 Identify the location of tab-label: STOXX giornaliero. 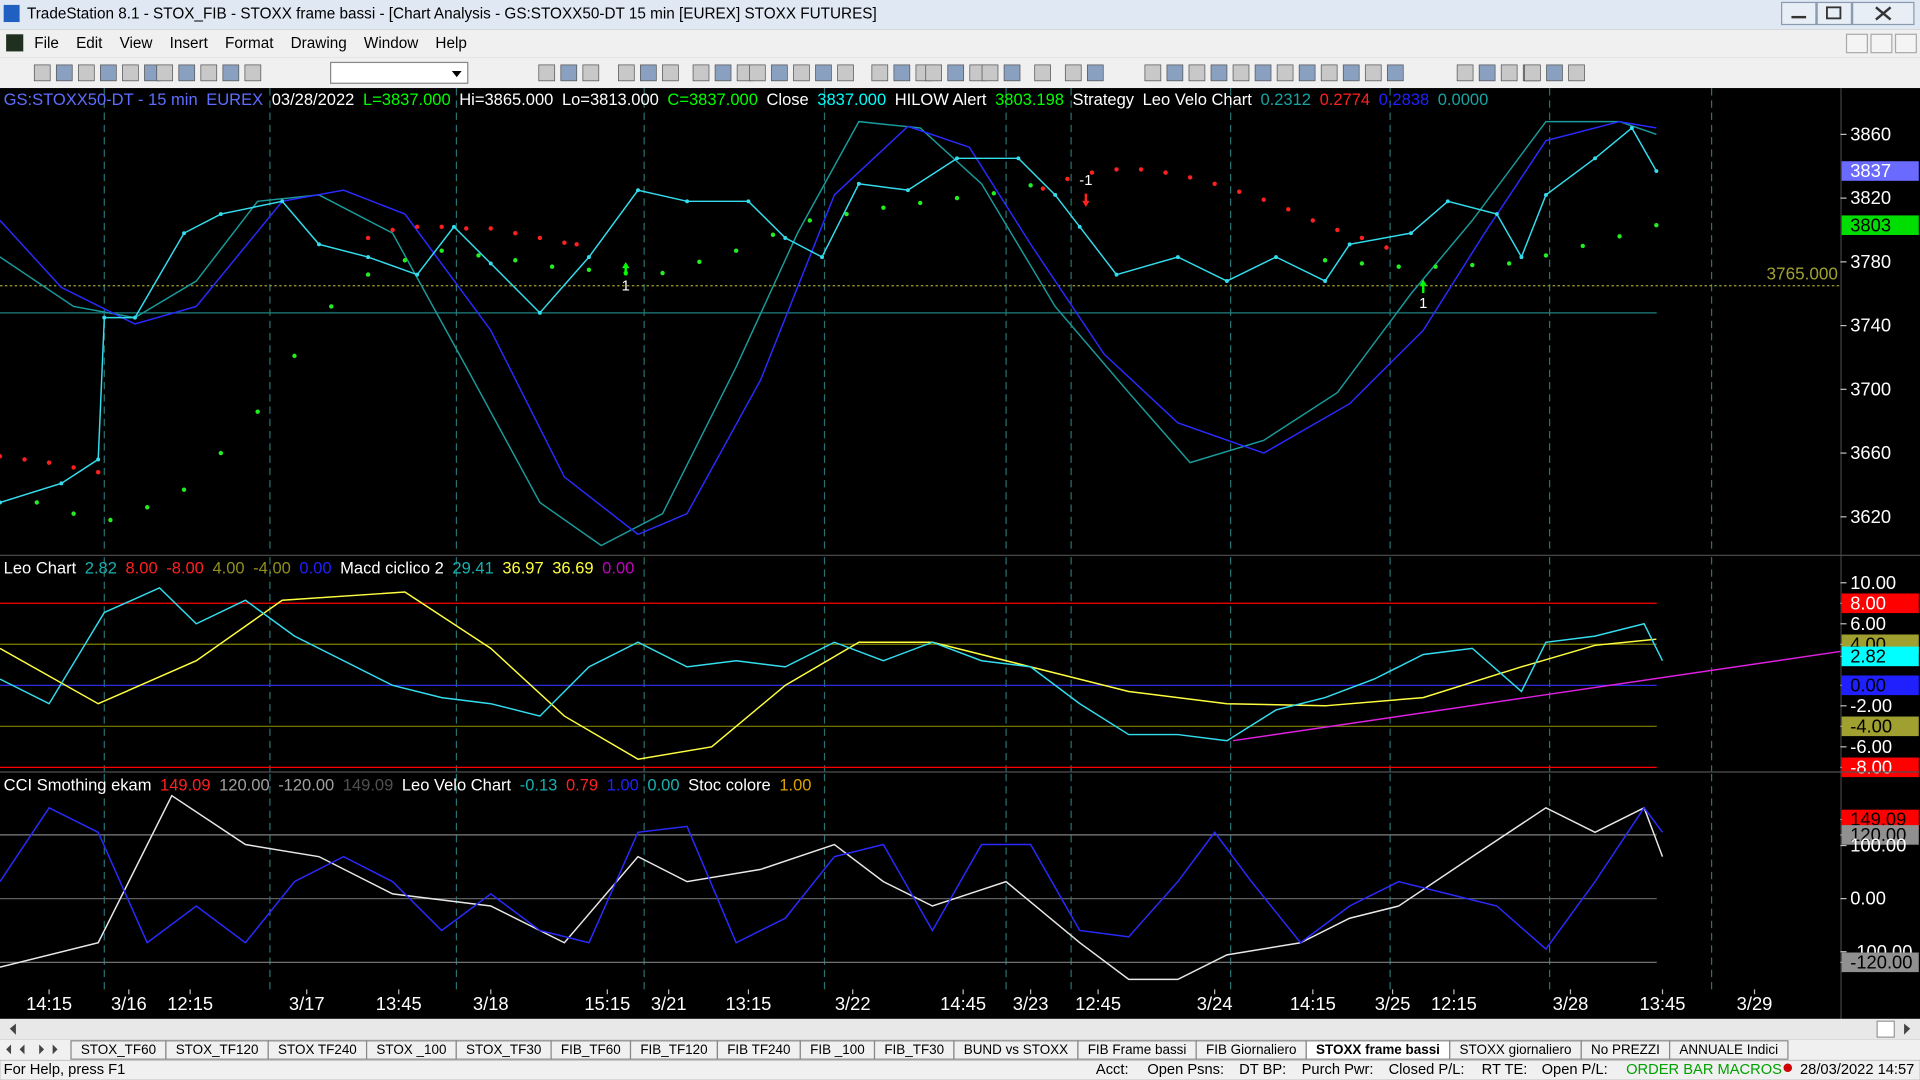
(1516, 1049).